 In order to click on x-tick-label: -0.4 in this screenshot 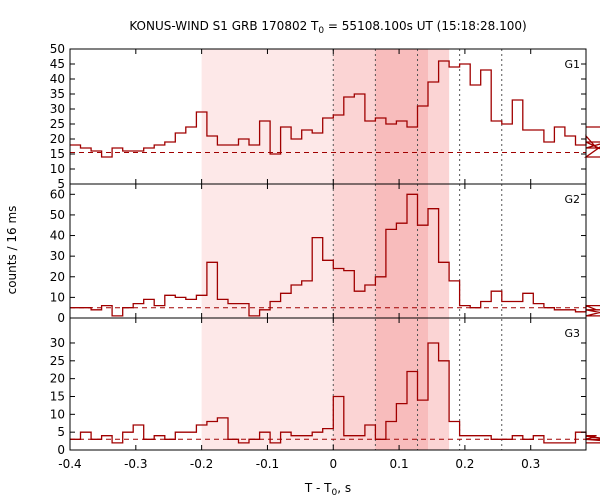, I will do `click(69, 464)`.